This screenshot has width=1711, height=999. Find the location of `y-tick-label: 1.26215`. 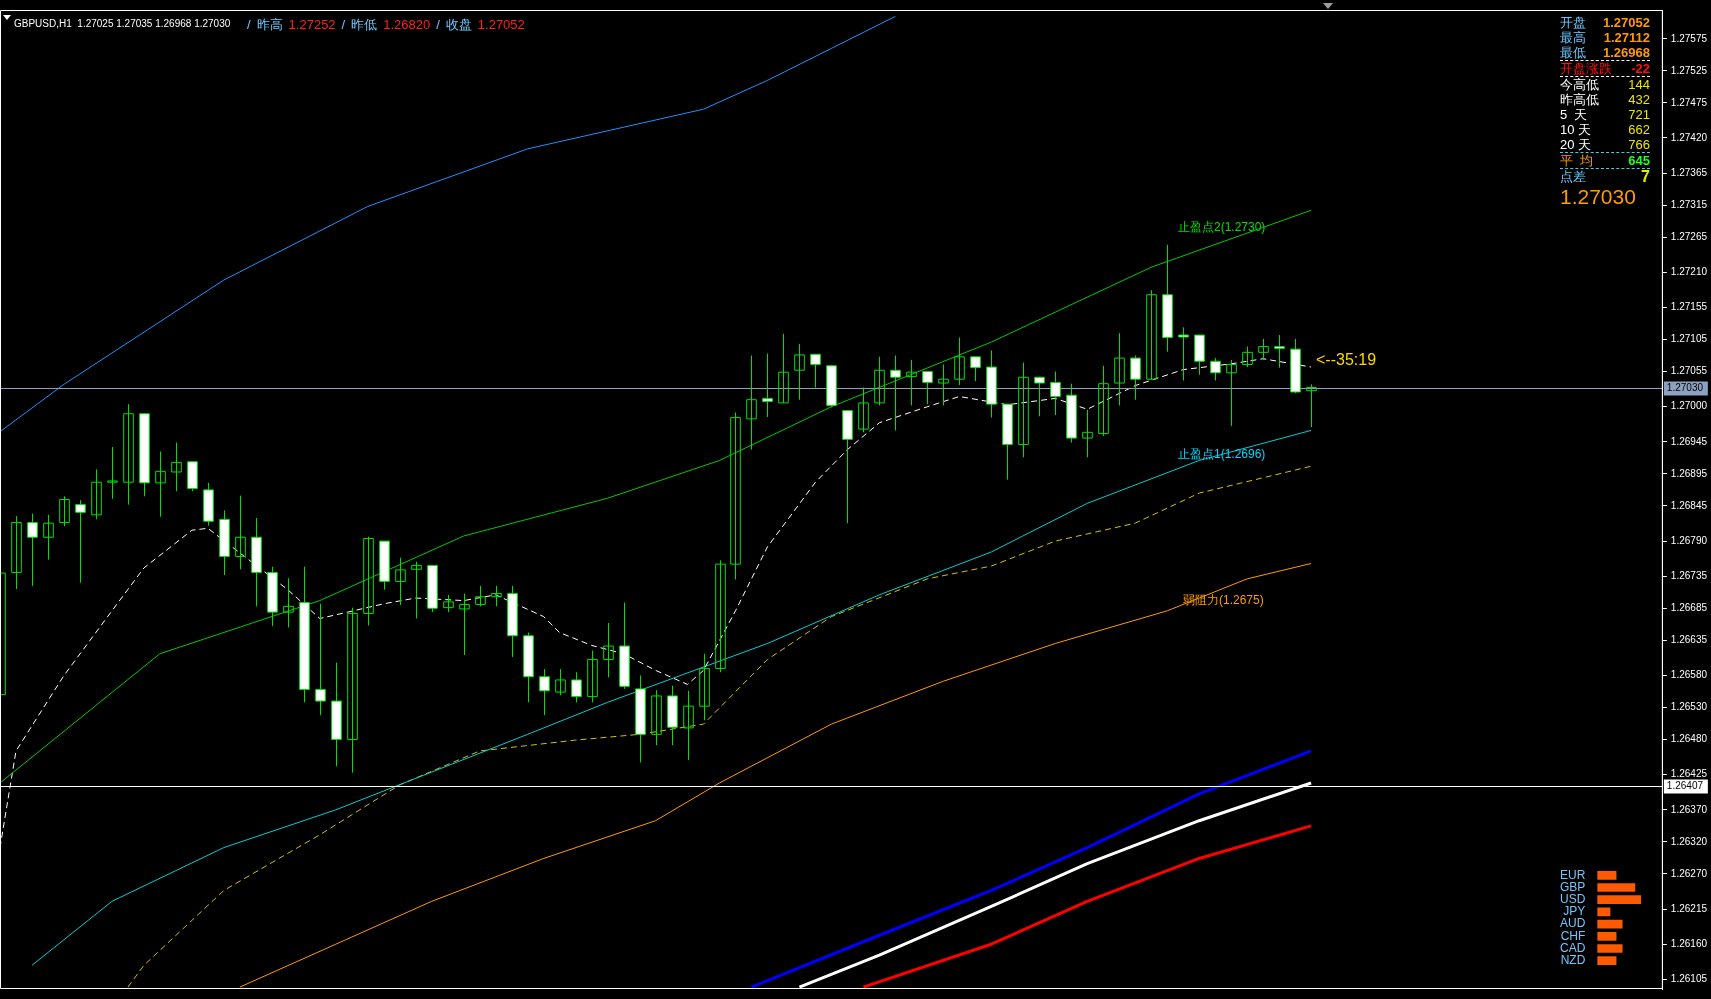

y-tick-label: 1.26215 is located at coordinates (1689, 908).